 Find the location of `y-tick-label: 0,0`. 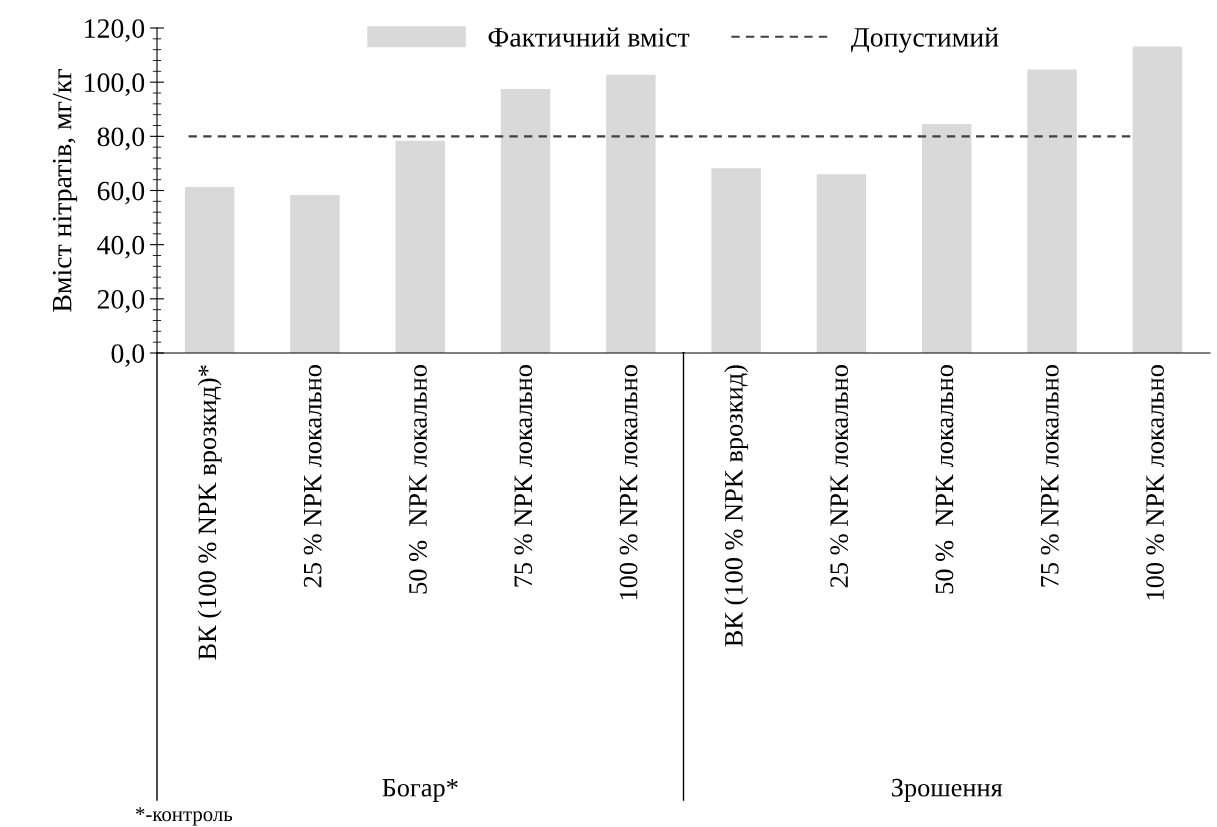

y-tick-label: 0,0 is located at coordinates (128, 355).